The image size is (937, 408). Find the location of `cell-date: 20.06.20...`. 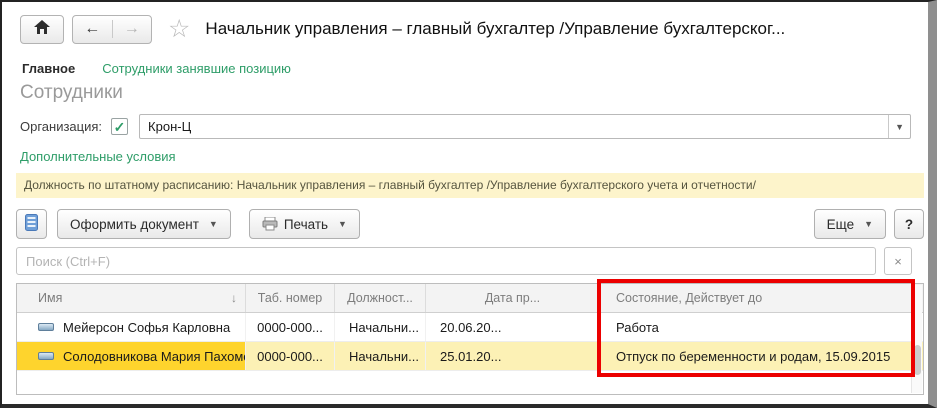

cell-date: 20.06.20... is located at coordinates (513, 327).